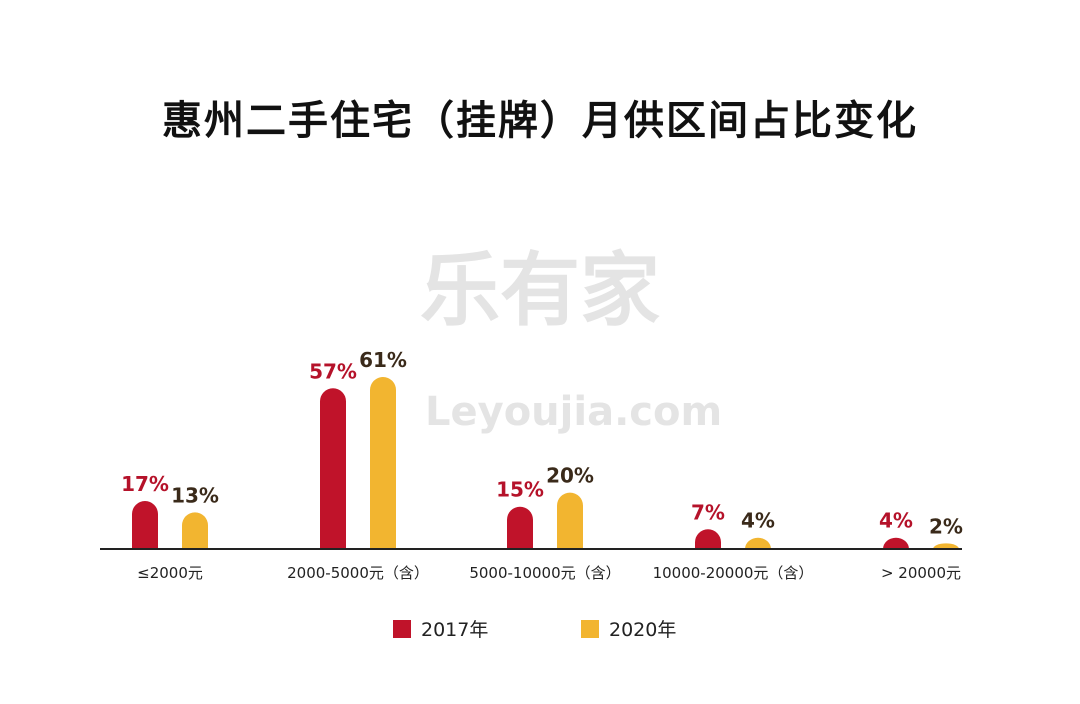 Image resolution: width=1080 pixels, height=704 pixels. Describe the element at coordinates (946, 526) in the screenshot. I see `data-label: 2%` at that location.